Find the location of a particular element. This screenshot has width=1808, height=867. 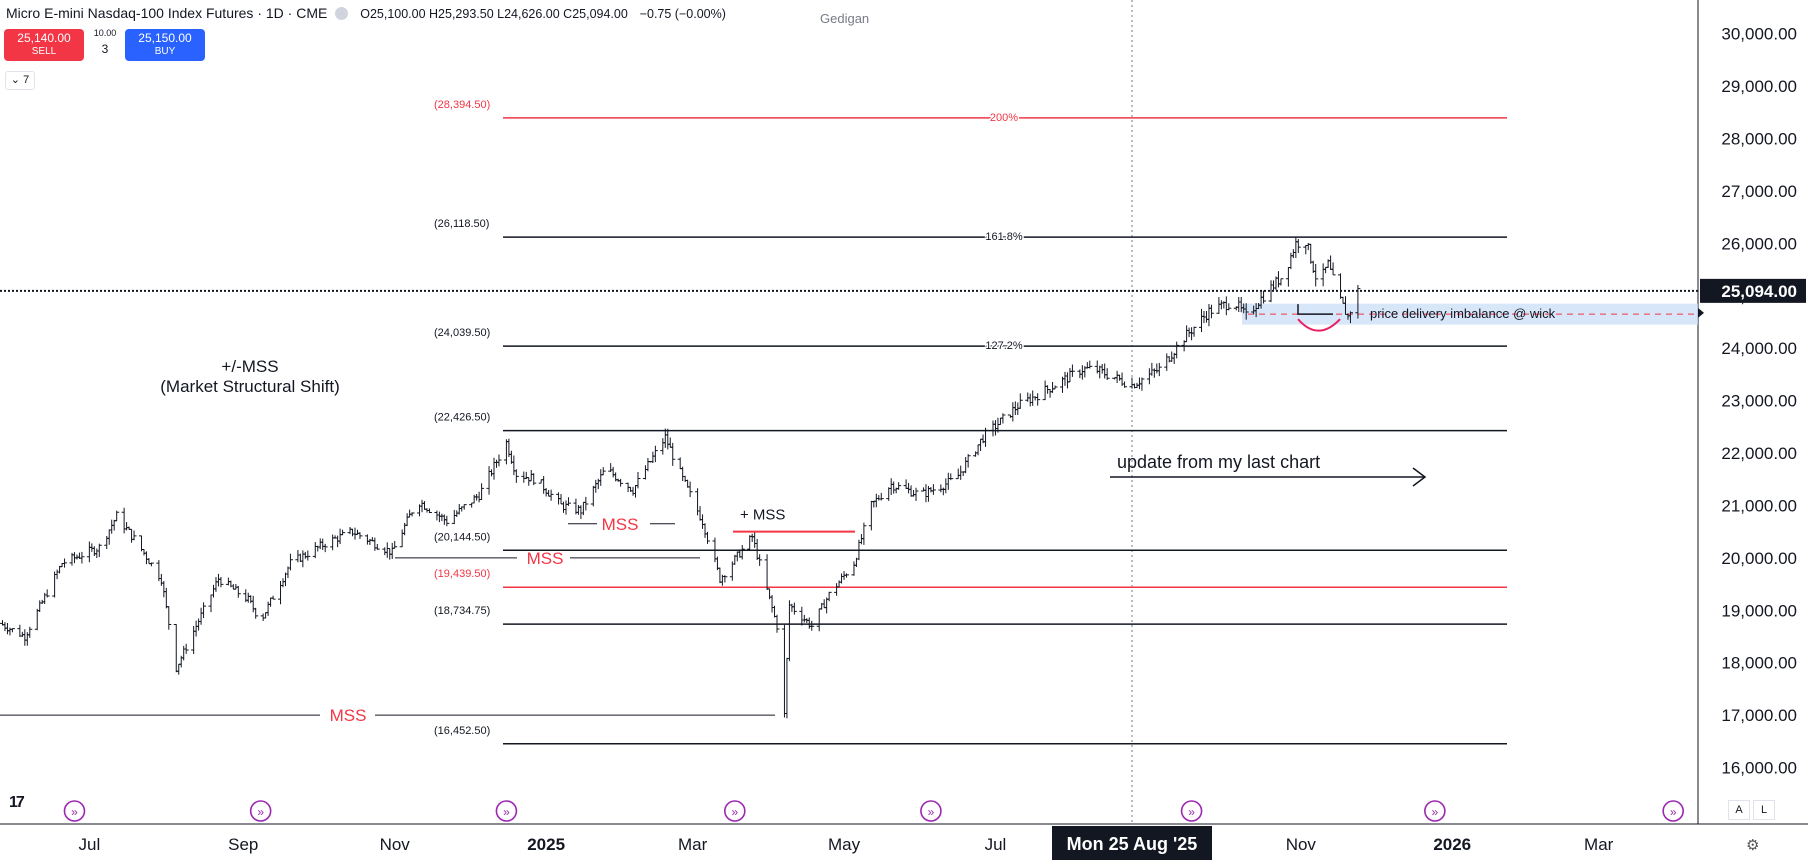

log-scale-button: L is located at coordinates (1764, 810).